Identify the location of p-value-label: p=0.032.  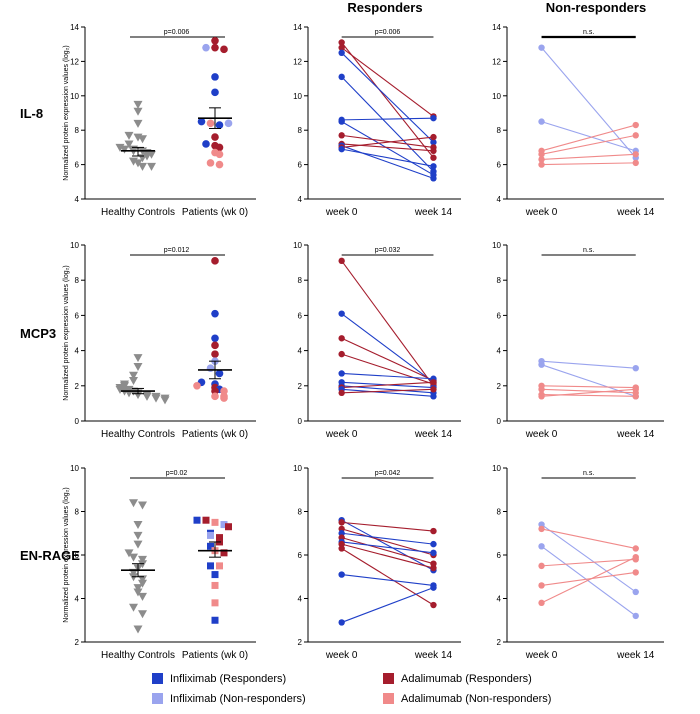
(388, 250).